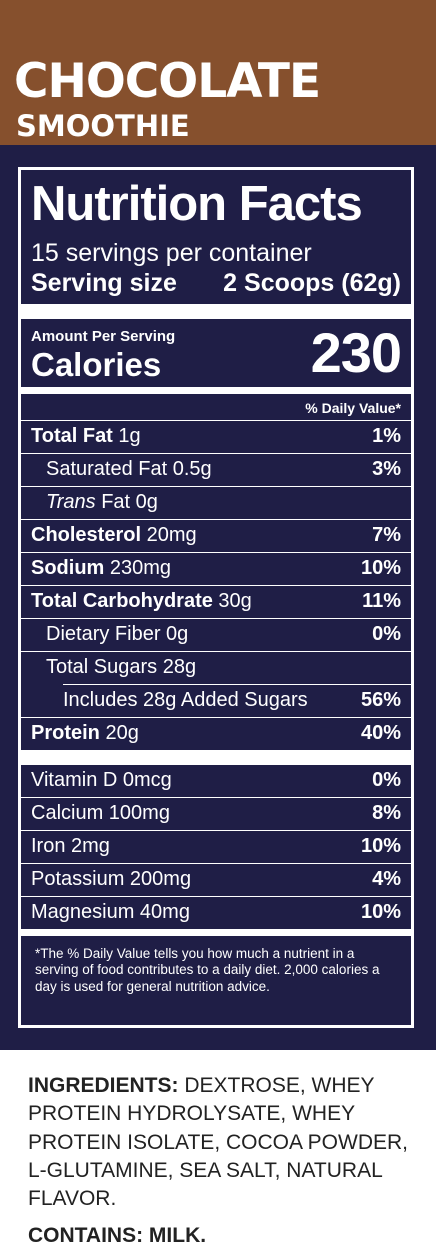 The image size is (436, 1252). What do you see at coordinates (117, 1235) in the screenshot?
I see `allergen-statement: CONTAINS: MILK.` at bounding box center [117, 1235].